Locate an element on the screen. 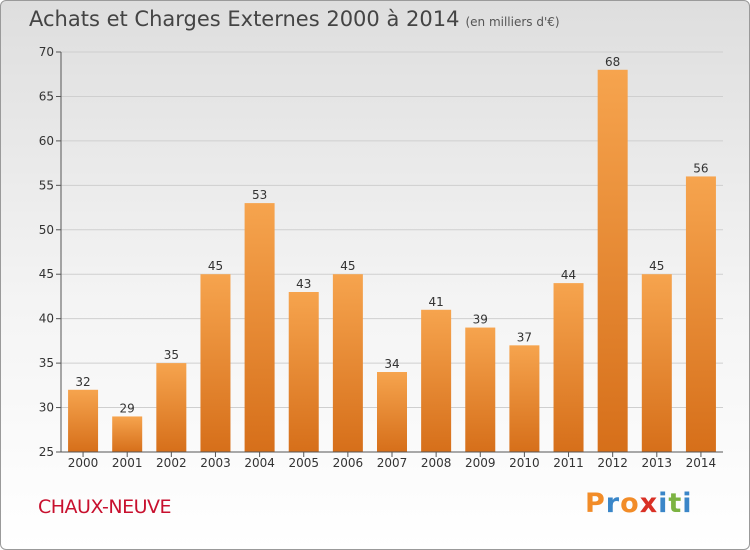 The height and width of the screenshot is (550, 750). x-tick-label: 2006 is located at coordinates (348, 463).